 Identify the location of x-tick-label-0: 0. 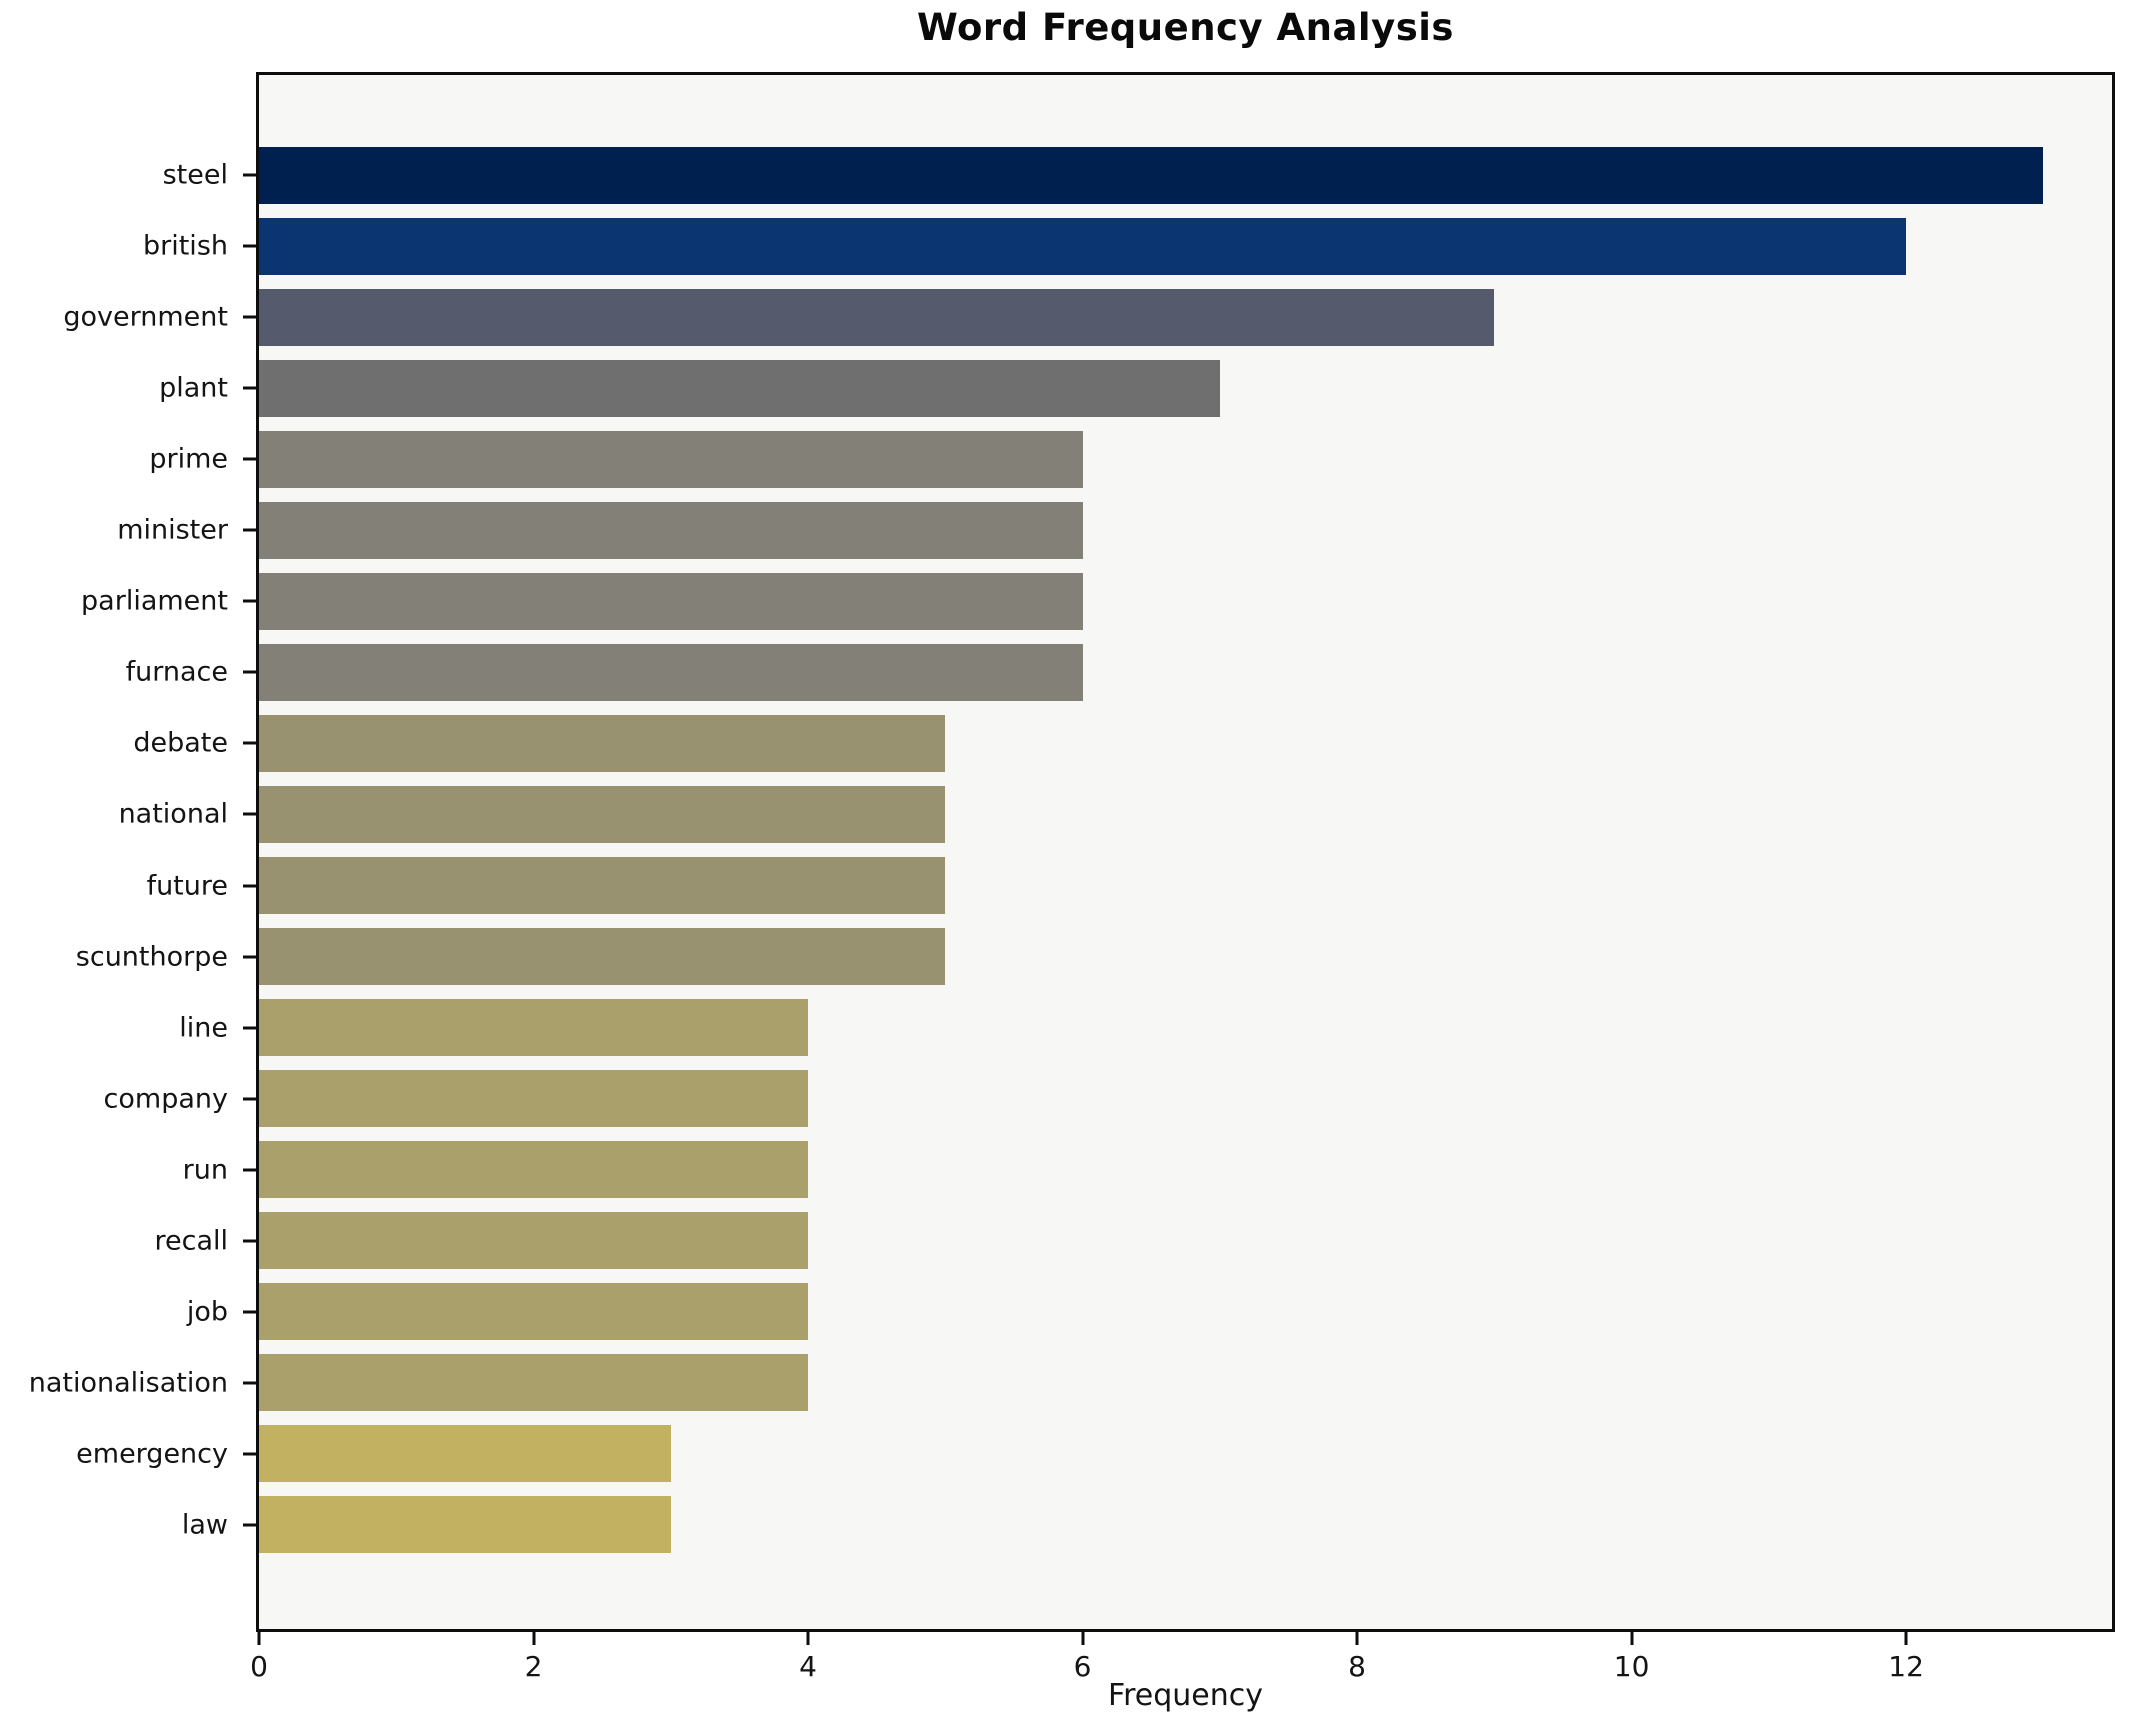
(259, 1666).